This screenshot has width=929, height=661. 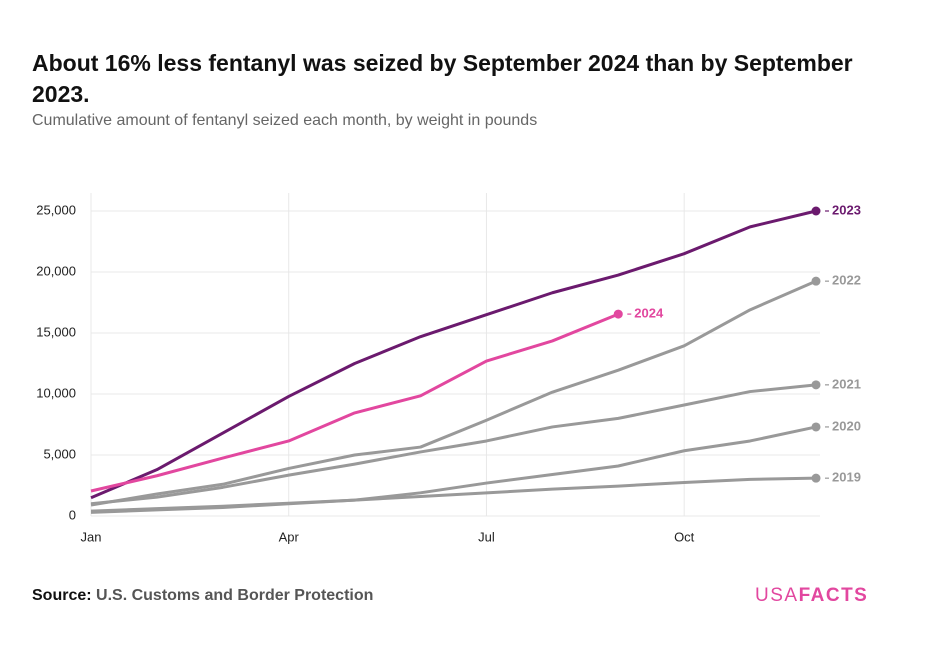 What do you see at coordinates (777, 595) in the screenshot?
I see `logo-part: USA` at bounding box center [777, 595].